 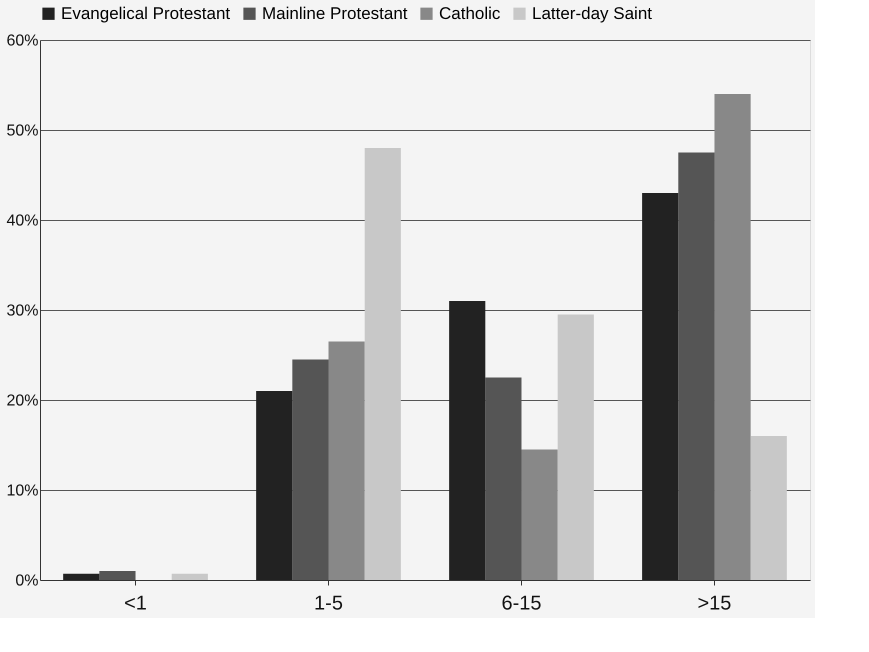 I want to click on y-tick-label: 10%, so click(x=22, y=491).